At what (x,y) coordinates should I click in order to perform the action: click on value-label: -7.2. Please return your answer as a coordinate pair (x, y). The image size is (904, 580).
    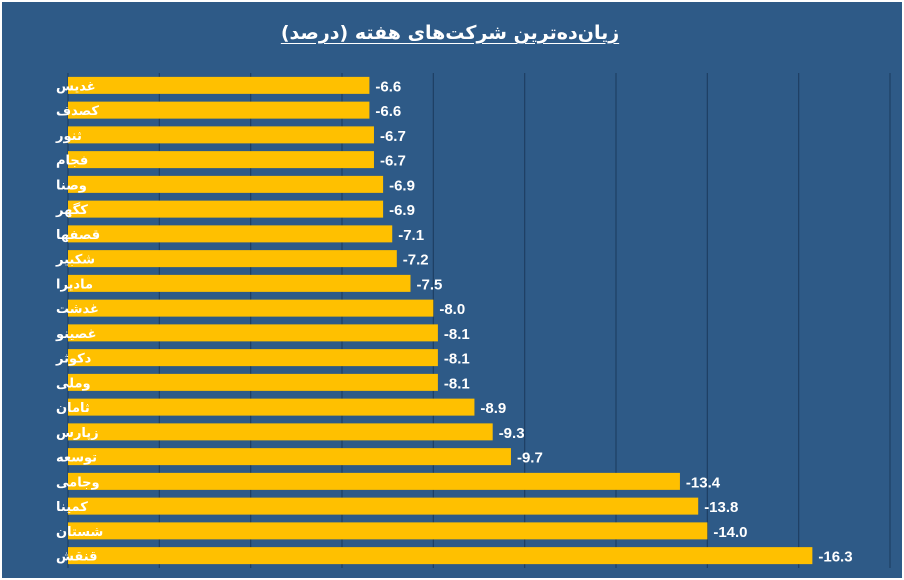
    Looking at the image, I should click on (416, 260).